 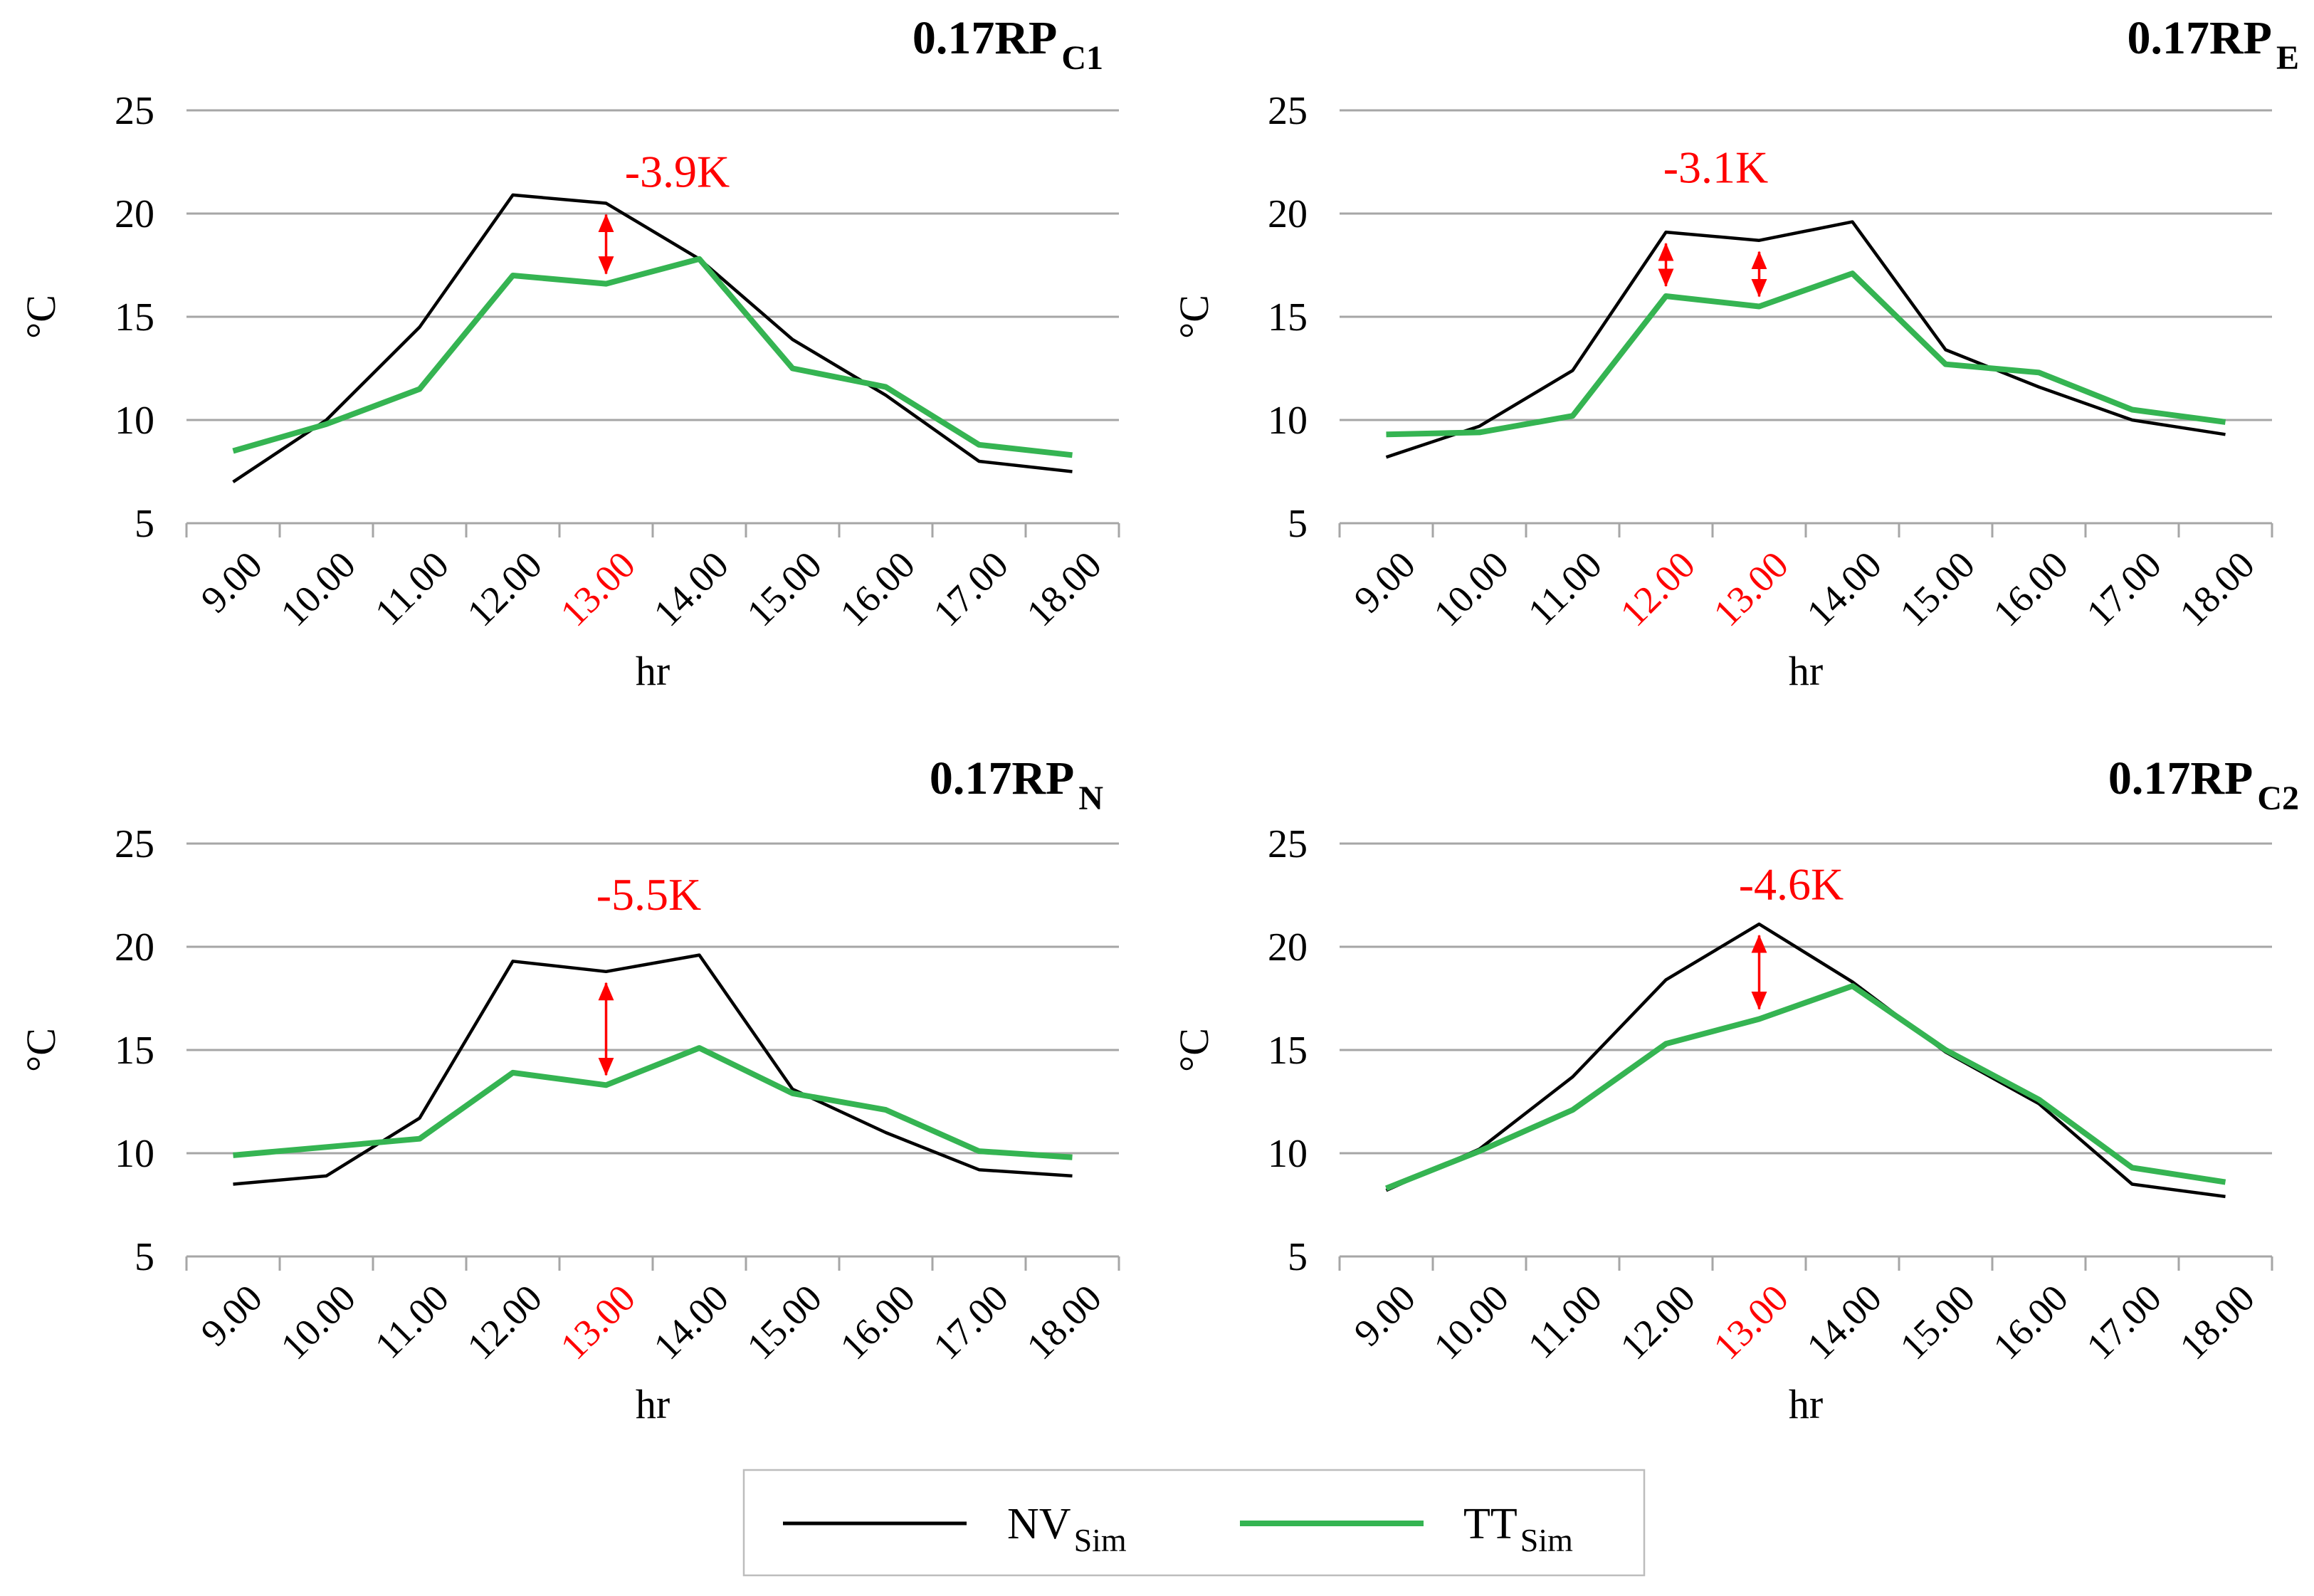 What do you see at coordinates (2278, 798) in the screenshot?
I see `chart-title-subscript: C2` at bounding box center [2278, 798].